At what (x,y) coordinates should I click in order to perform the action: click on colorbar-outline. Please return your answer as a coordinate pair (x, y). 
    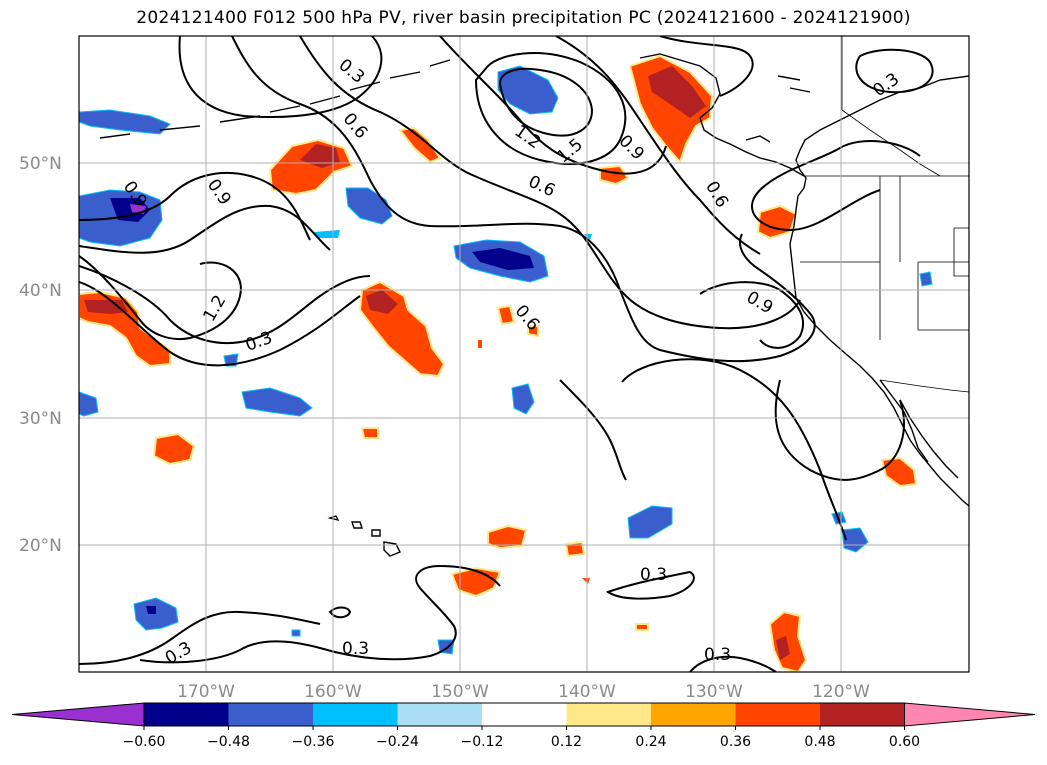
    Looking at the image, I should click on (524, 714).